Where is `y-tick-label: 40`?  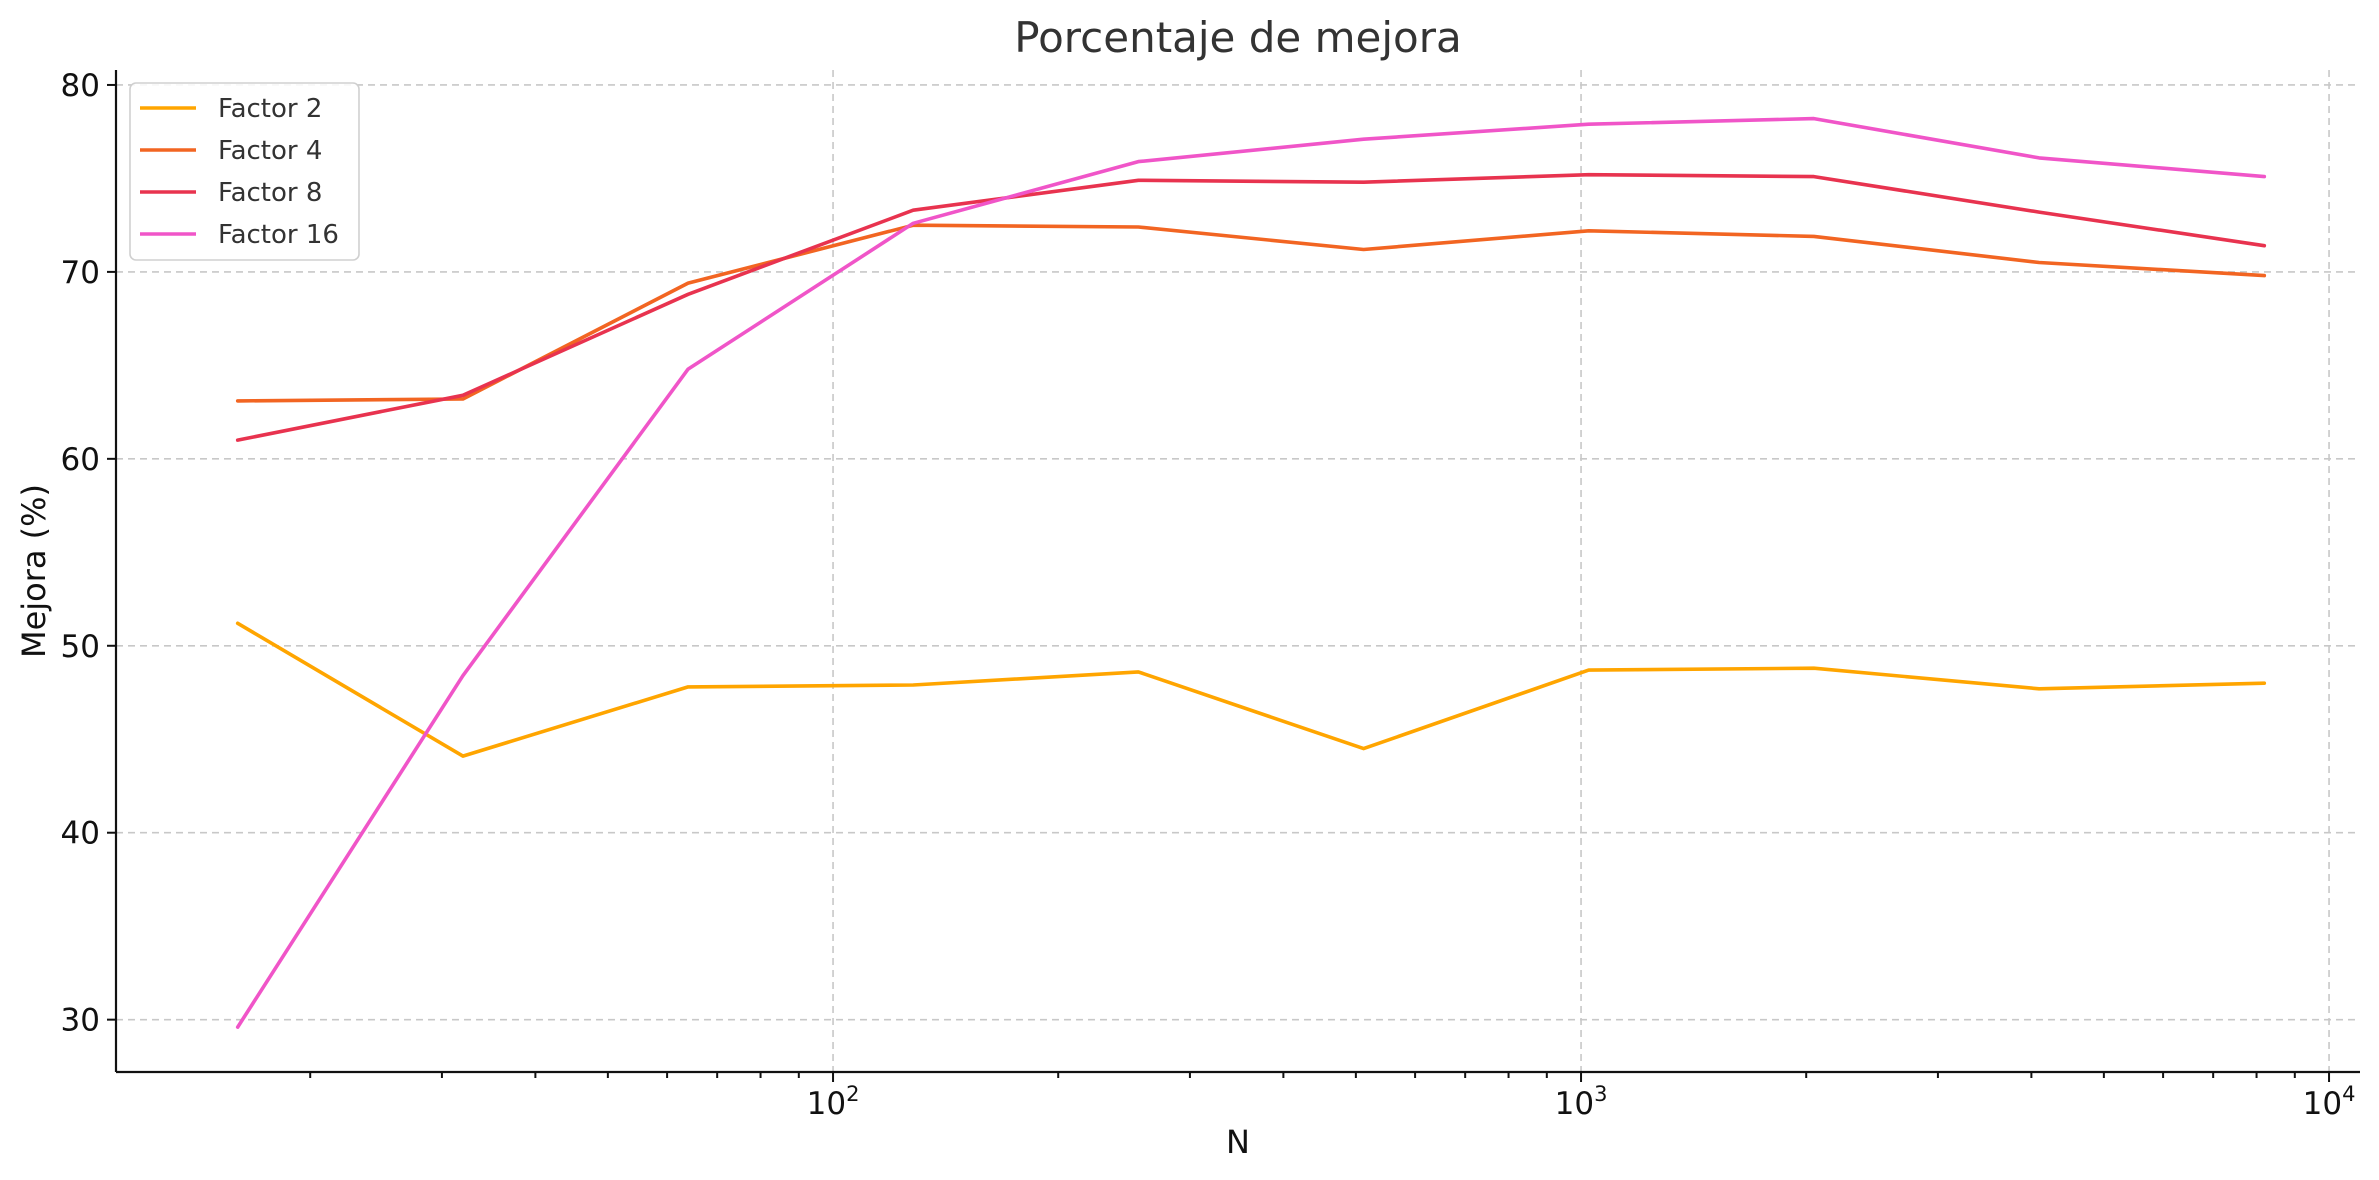
y-tick-label: 40 is located at coordinates (80, 834).